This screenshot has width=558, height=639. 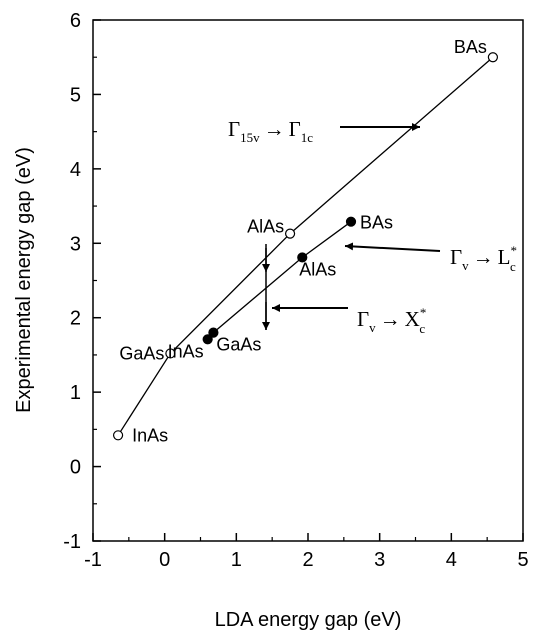 What do you see at coordinates (422, 328) in the screenshot?
I see `annotation-3-subscript2: c` at bounding box center [422, 328].